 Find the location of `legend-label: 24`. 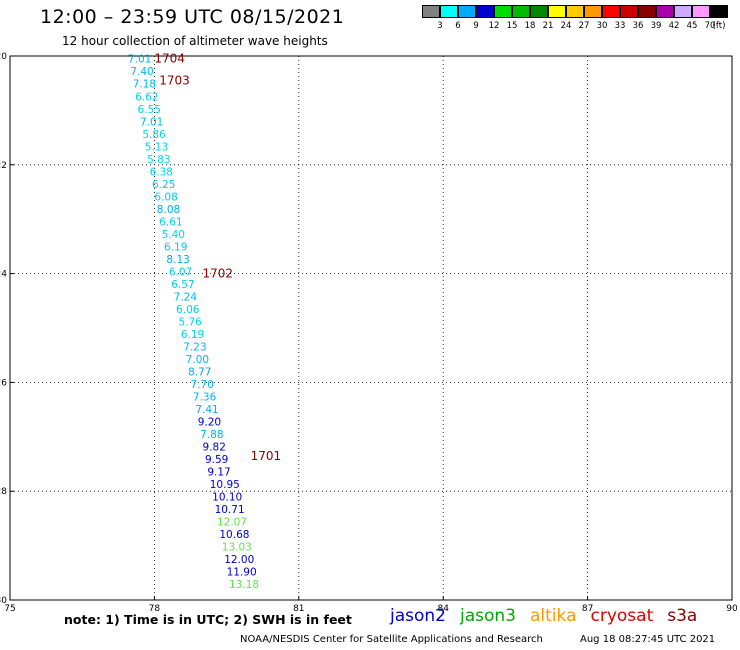

legend-label: 24 is located at coordinates (566, 26).